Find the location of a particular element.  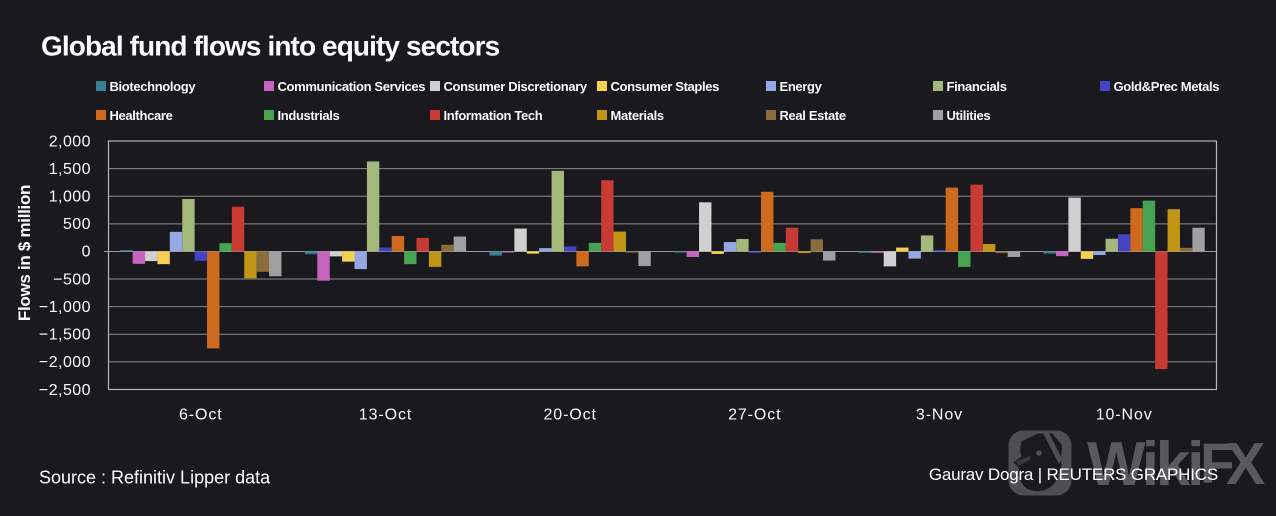

svg-text: Flows in $ million is located at coordinates (24, 253).